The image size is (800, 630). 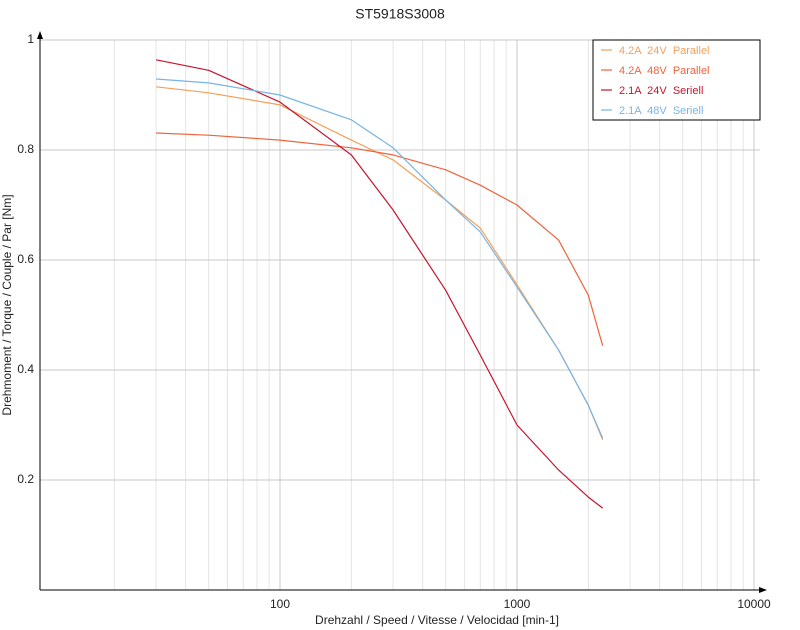 I want to click on legend-label: 2.1A 48V Seriell, so click(x=661, y=111).